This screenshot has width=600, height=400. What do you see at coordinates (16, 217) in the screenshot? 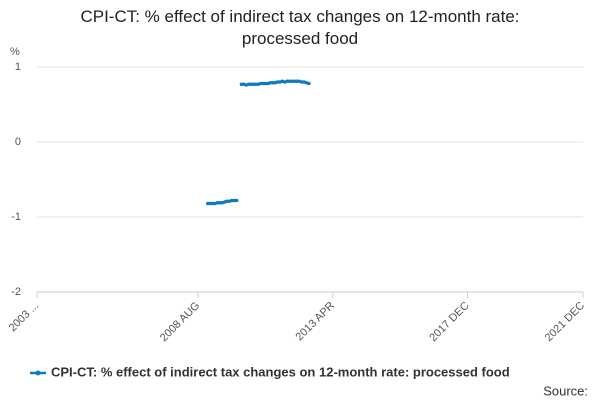
I see `y-tick-label: -1` at bounding box center [16, 217].